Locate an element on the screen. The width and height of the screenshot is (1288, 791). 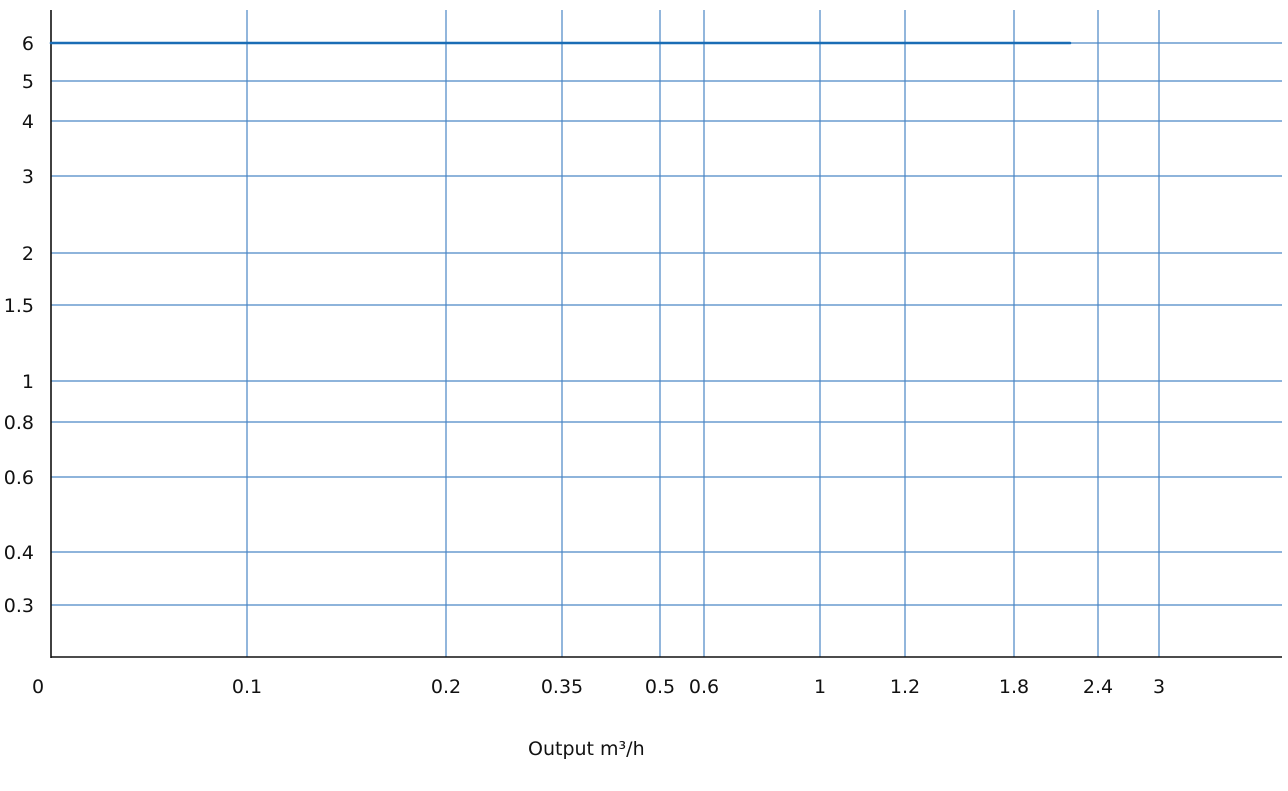
y-tick-label: 6 is located at coordinates (28, 44).